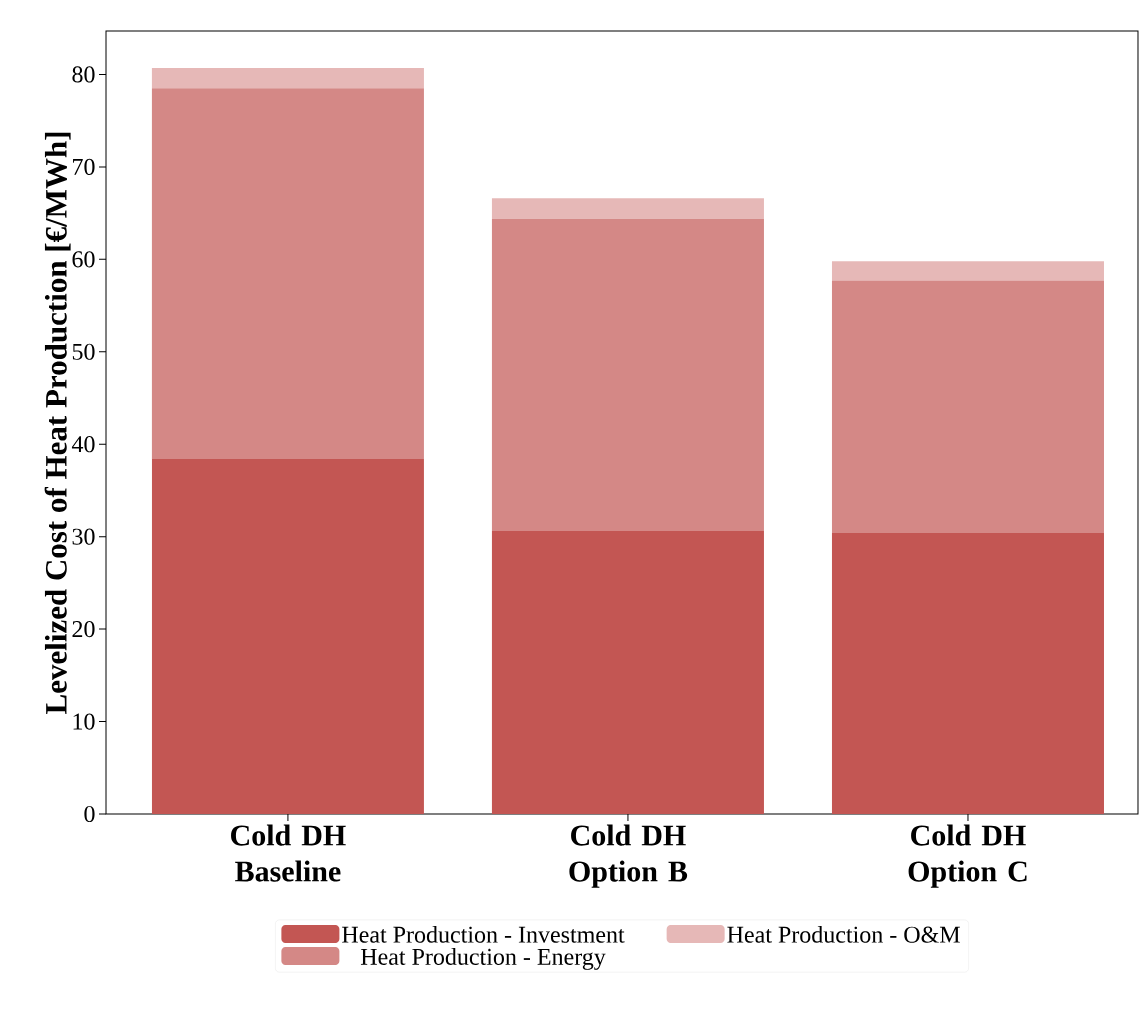 The height and width of the screenshot is (1011, 1140). I want to click on x-tick-label: Cold DH Option C, so click(967, 856).